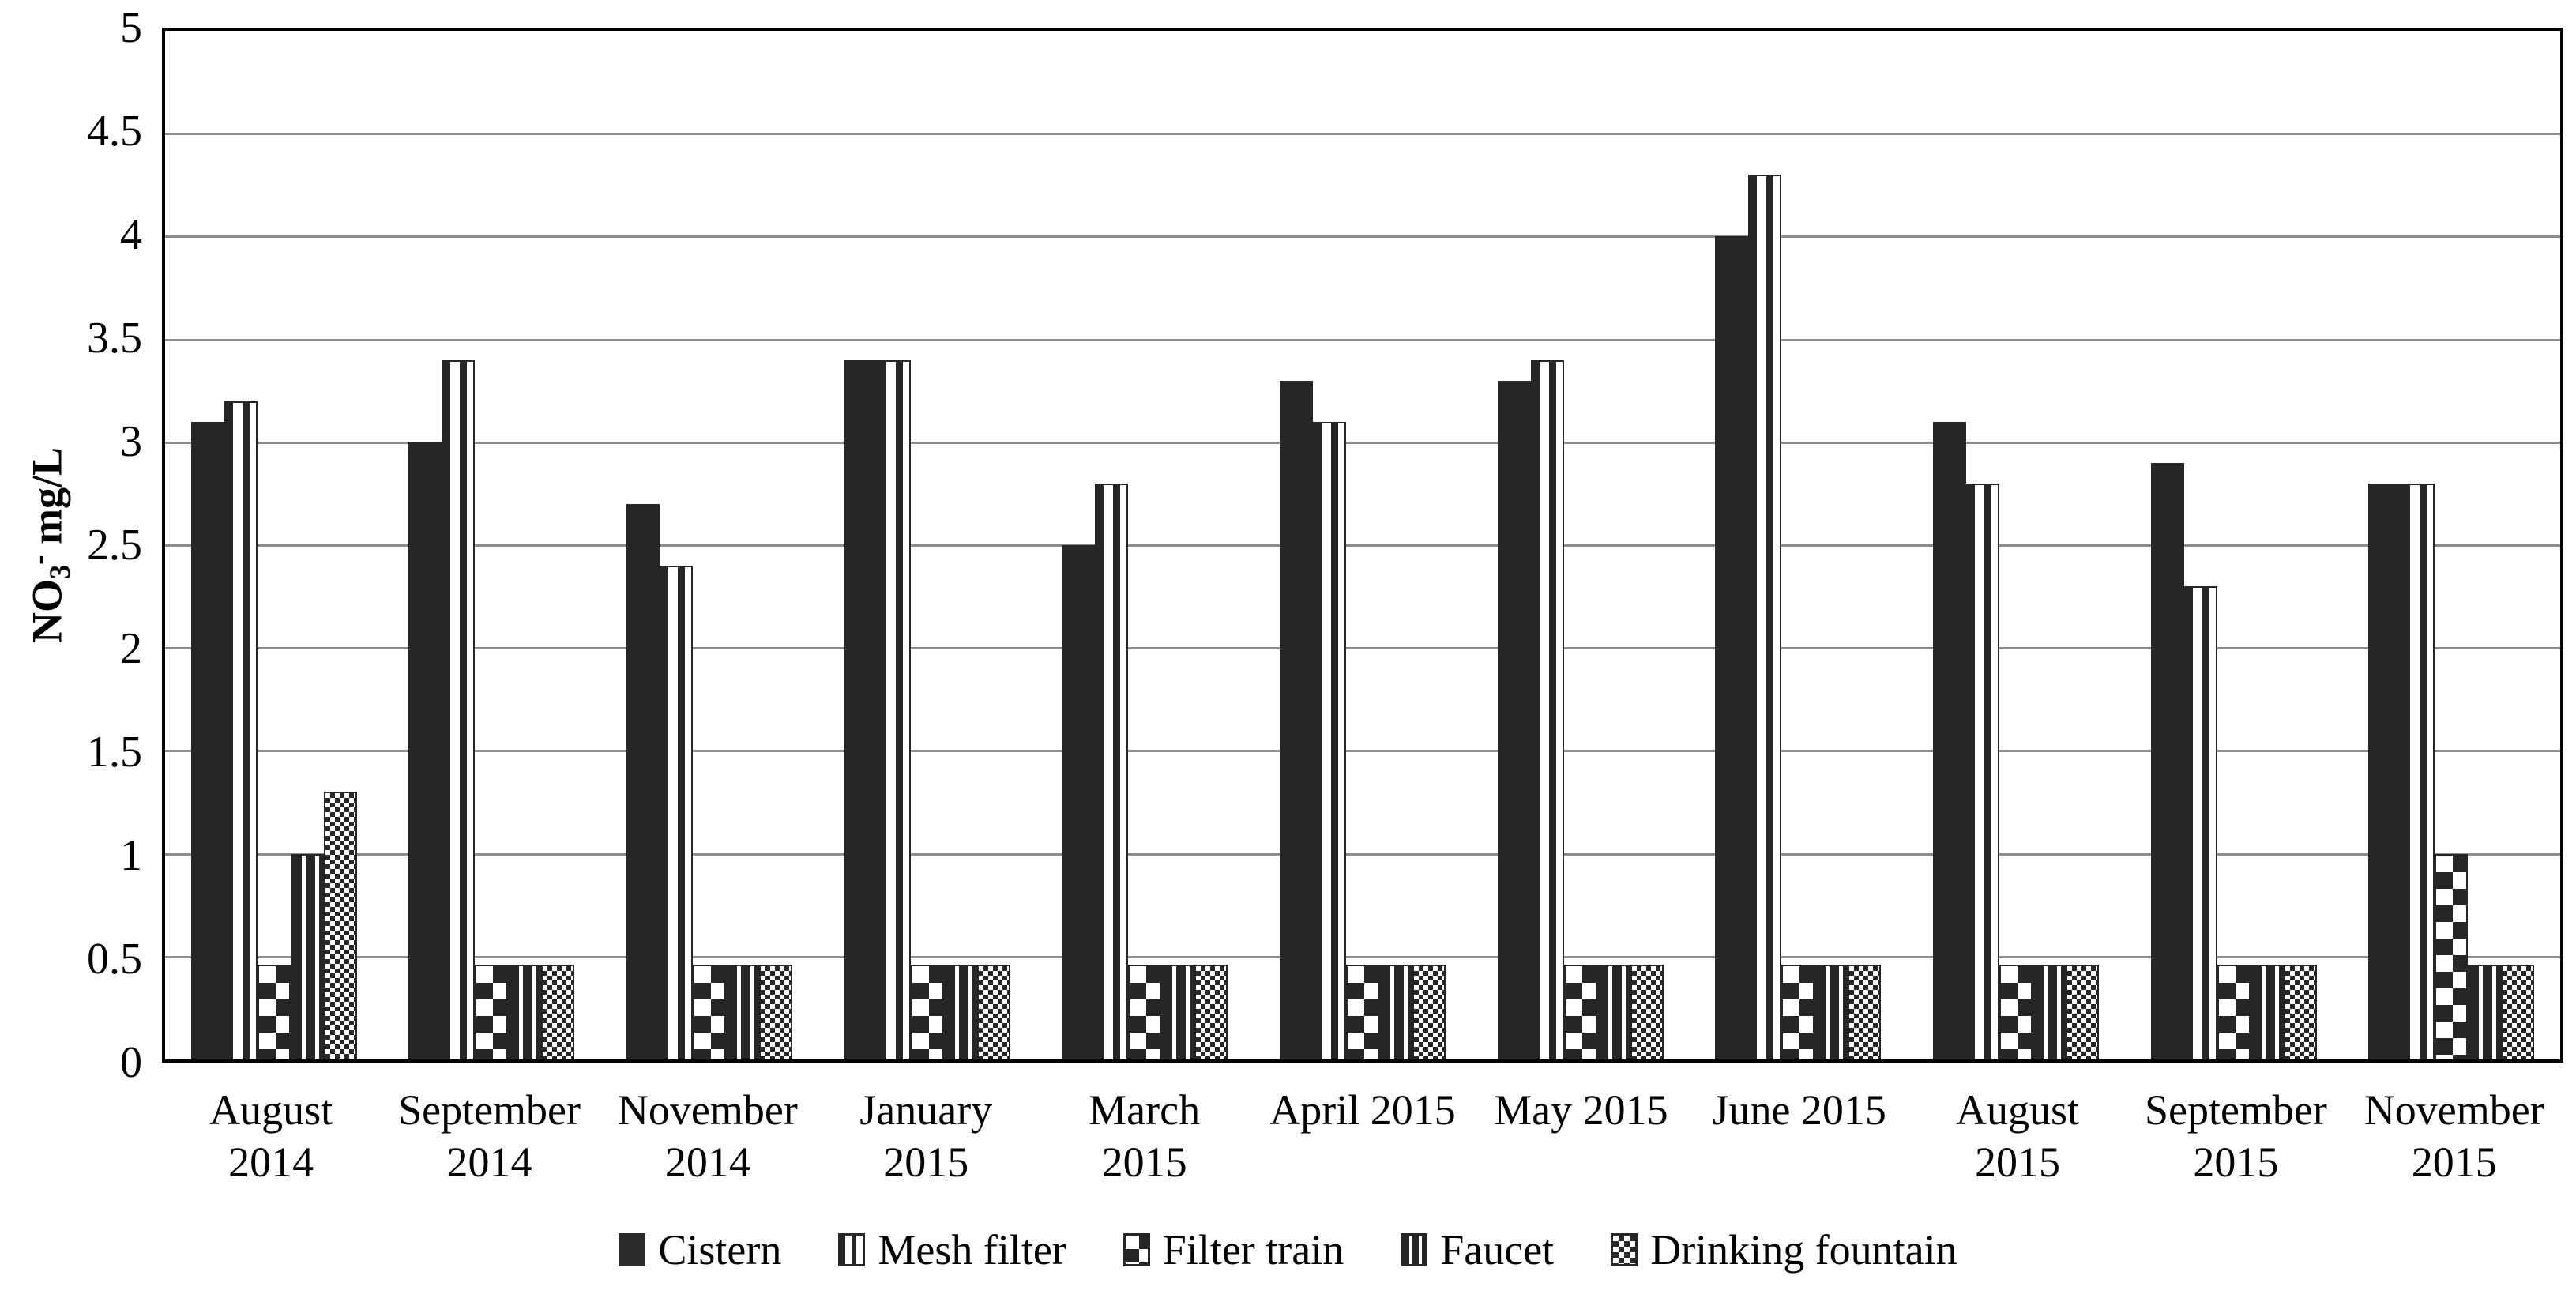 This screenshot has width=2576, height=1302. I want to click on legend-item-faucet: Faucet, so click(1478, 1250).